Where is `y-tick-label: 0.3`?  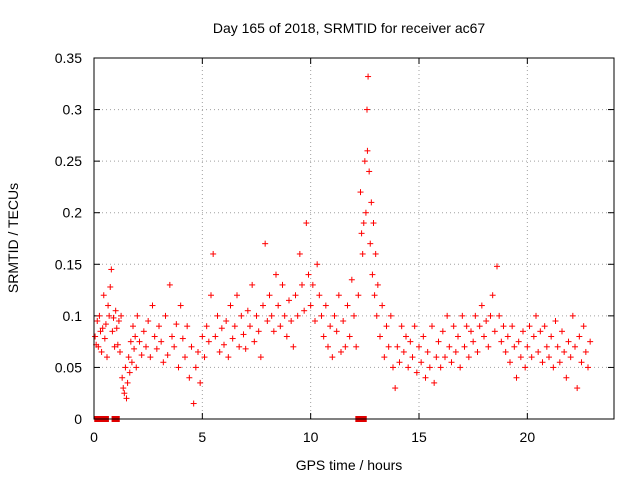
y-tick-label: 0.3 is located at coordinates (73, 110).